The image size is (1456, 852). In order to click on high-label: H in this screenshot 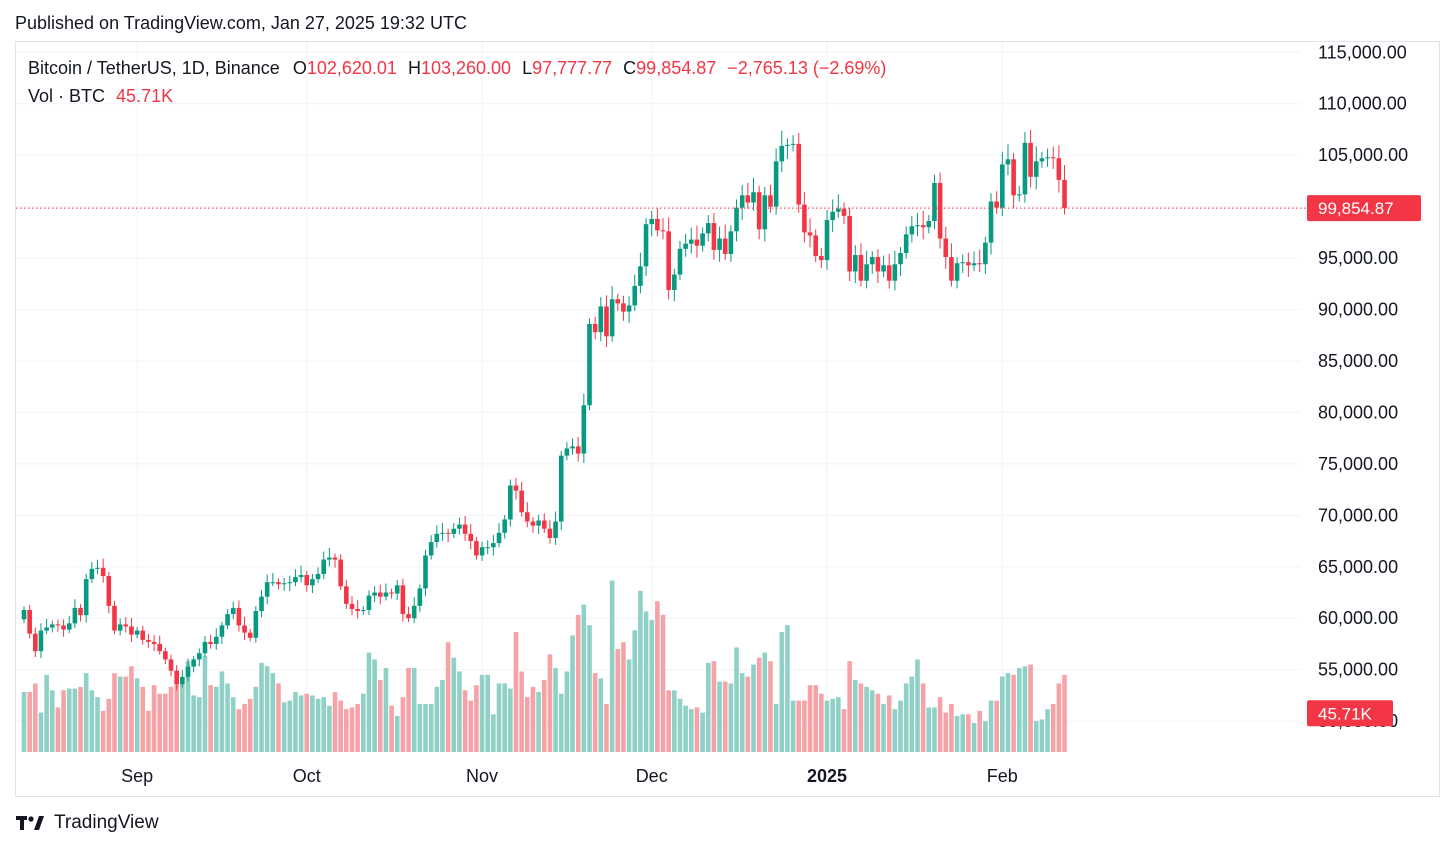, I will do `click(414, 68)`.